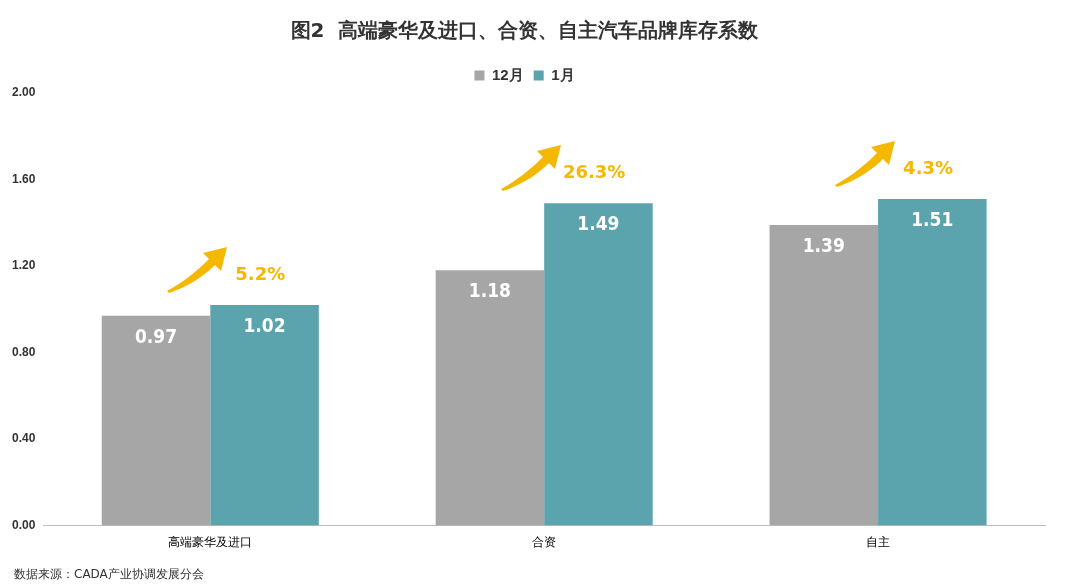  Describe the element at coordinates (490, 290) in the screenshot. I see `data-label: 1.18` at that location.